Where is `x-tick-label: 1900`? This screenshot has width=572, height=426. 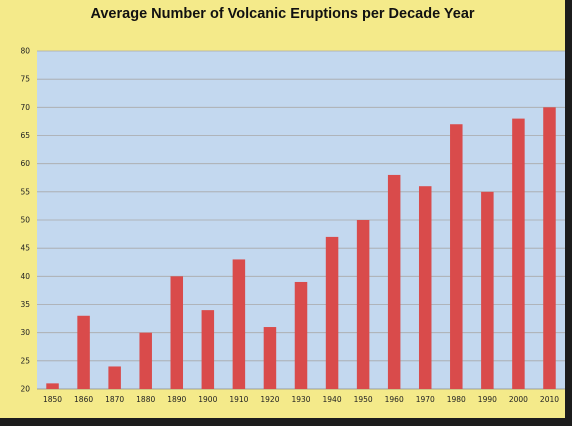 x-tick-label: 1900 is located at coordinates (207, 399).